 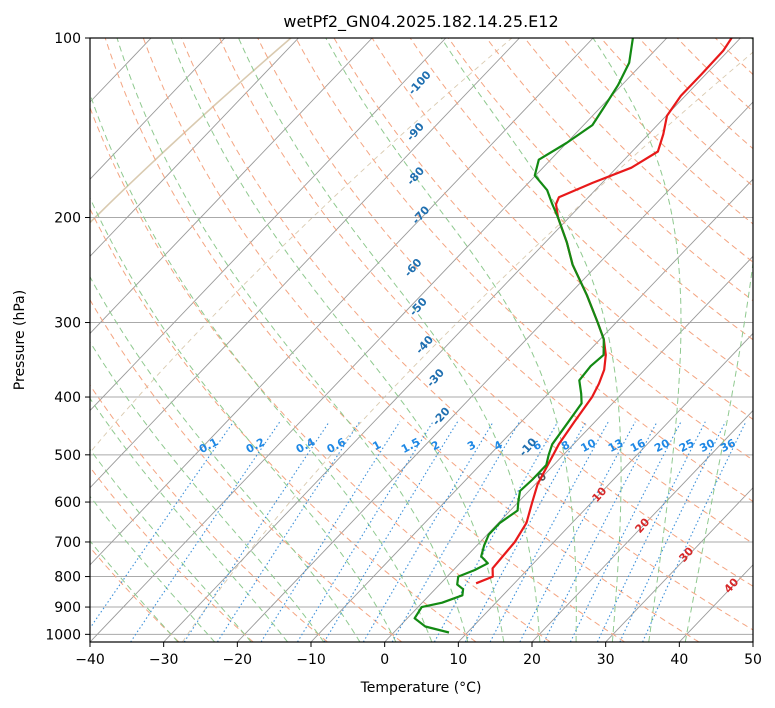 What do you see at coordinates (67, 608) in the screenshot?
I see `y-tick-label: 900` at bounding box center [67, 608].